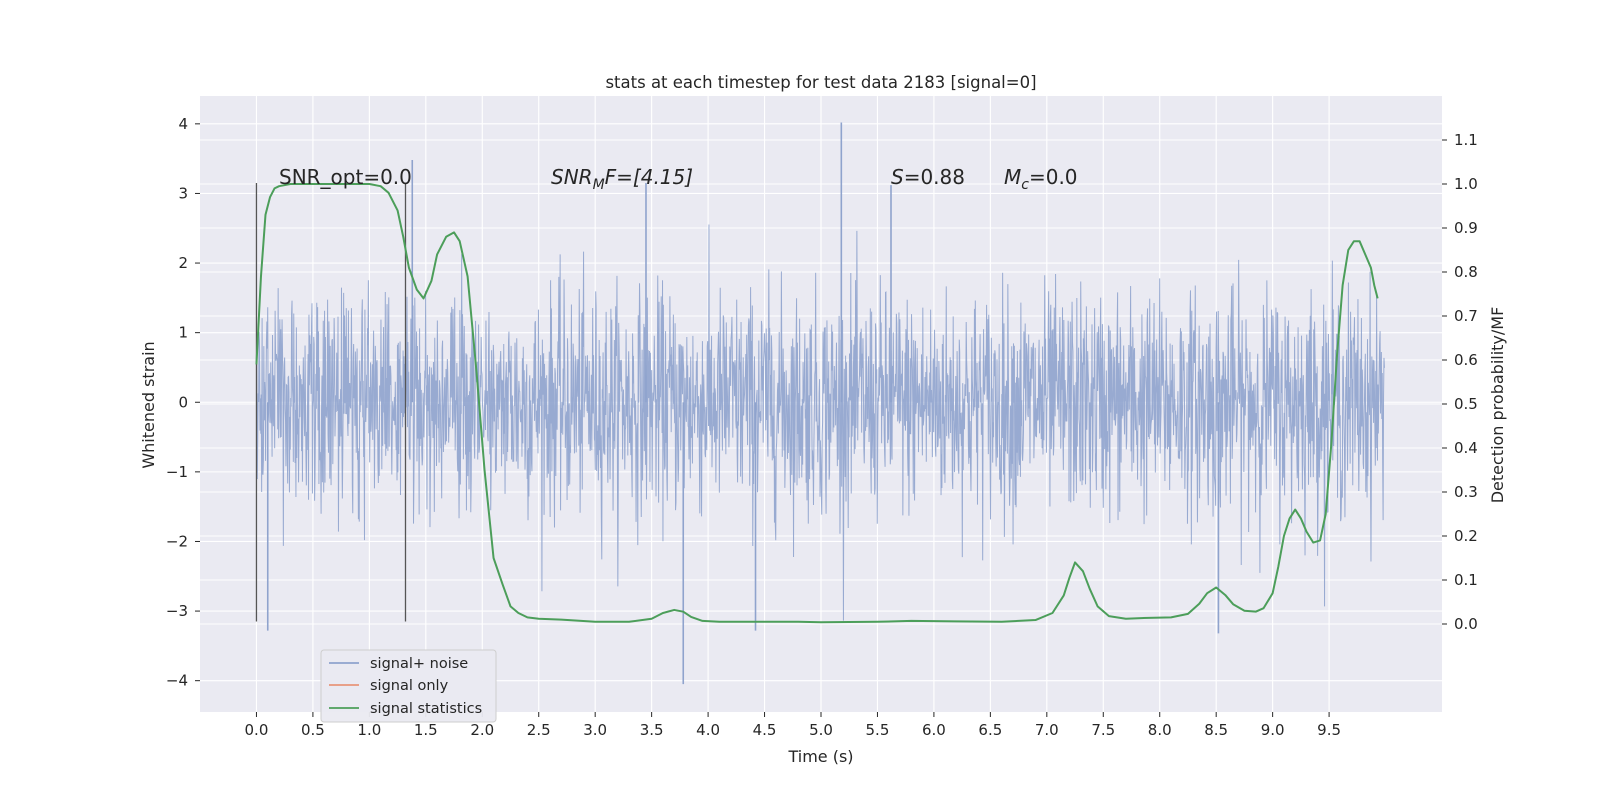 The height and width of the screenshot is (800, 1600). Describe the element at coordinates (1466, 492) in the screenshot. I see `y-right-tick-label-8: 0.3` at that location.